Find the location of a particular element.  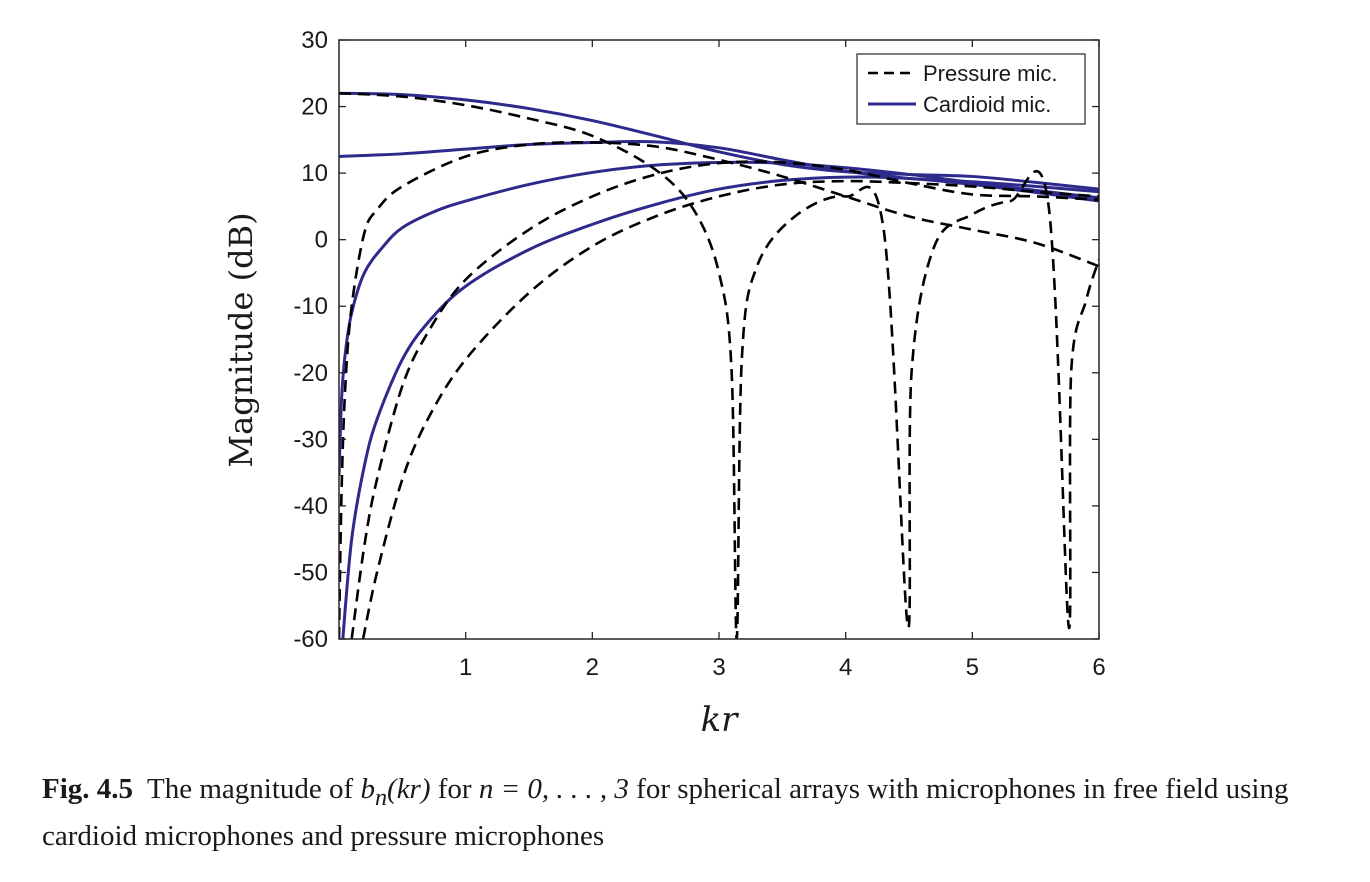

caption-text-b: for is located at coordinates (454, 789).